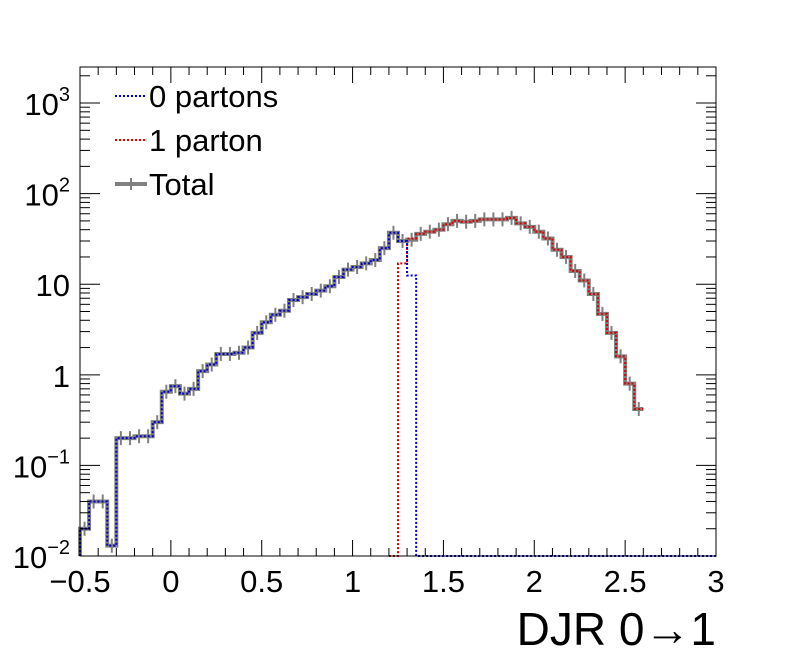 The height and width of the screenshot is (672, 796). Describe the element at coordinates (625, 581) in the screenshot. I see `x-tick-label: 2.5` at that location.